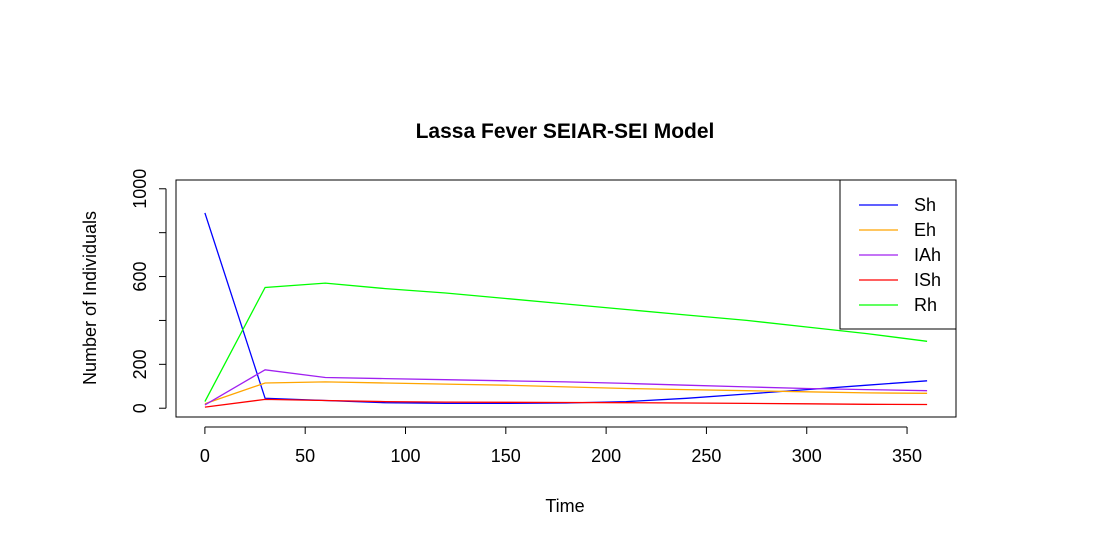 The image size is (1111, 537). Describe the element at coordinates (898, 254) in the screenshot. I see `legend: Sh Eh IAh ISh Rh` at that location.